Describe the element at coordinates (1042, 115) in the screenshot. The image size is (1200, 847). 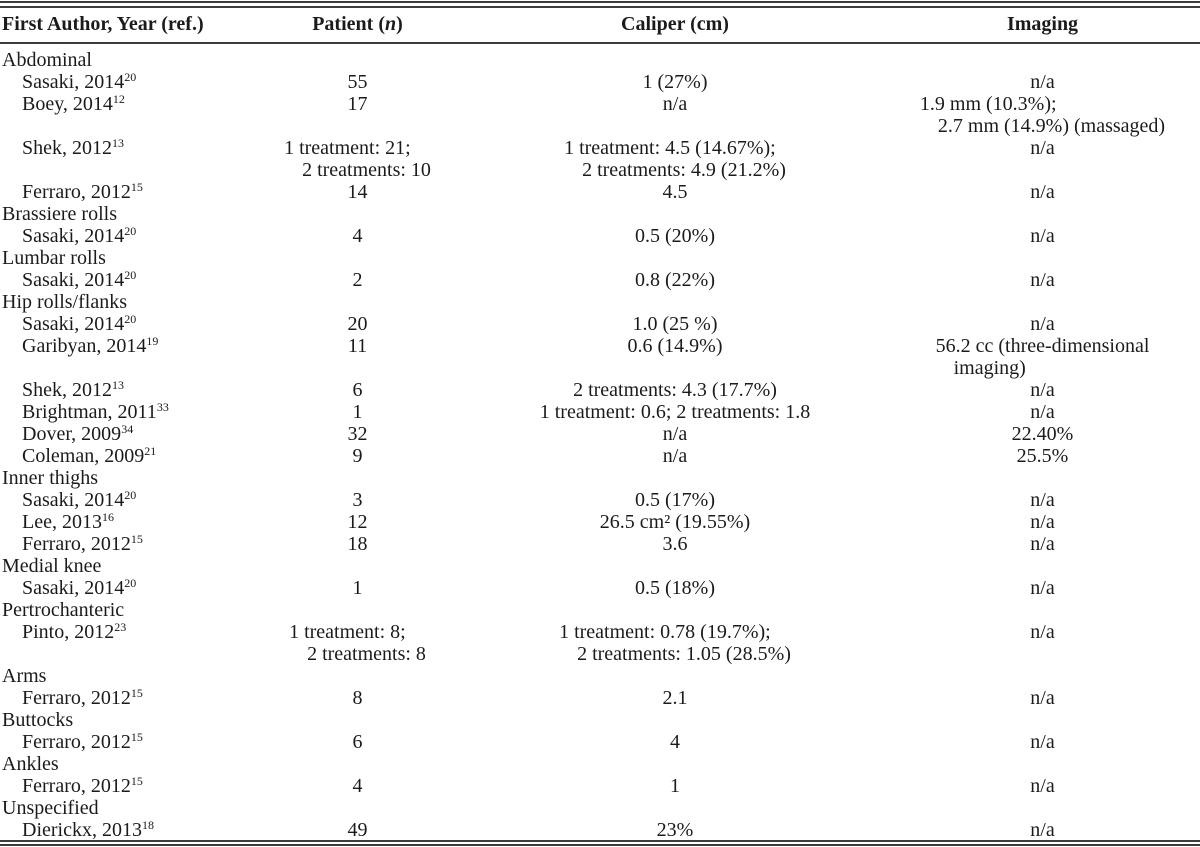
I see `imaging-cell-content: 1.9 mm (10.3%); 2.7 mm (14.9%) (massaged)` at that location.